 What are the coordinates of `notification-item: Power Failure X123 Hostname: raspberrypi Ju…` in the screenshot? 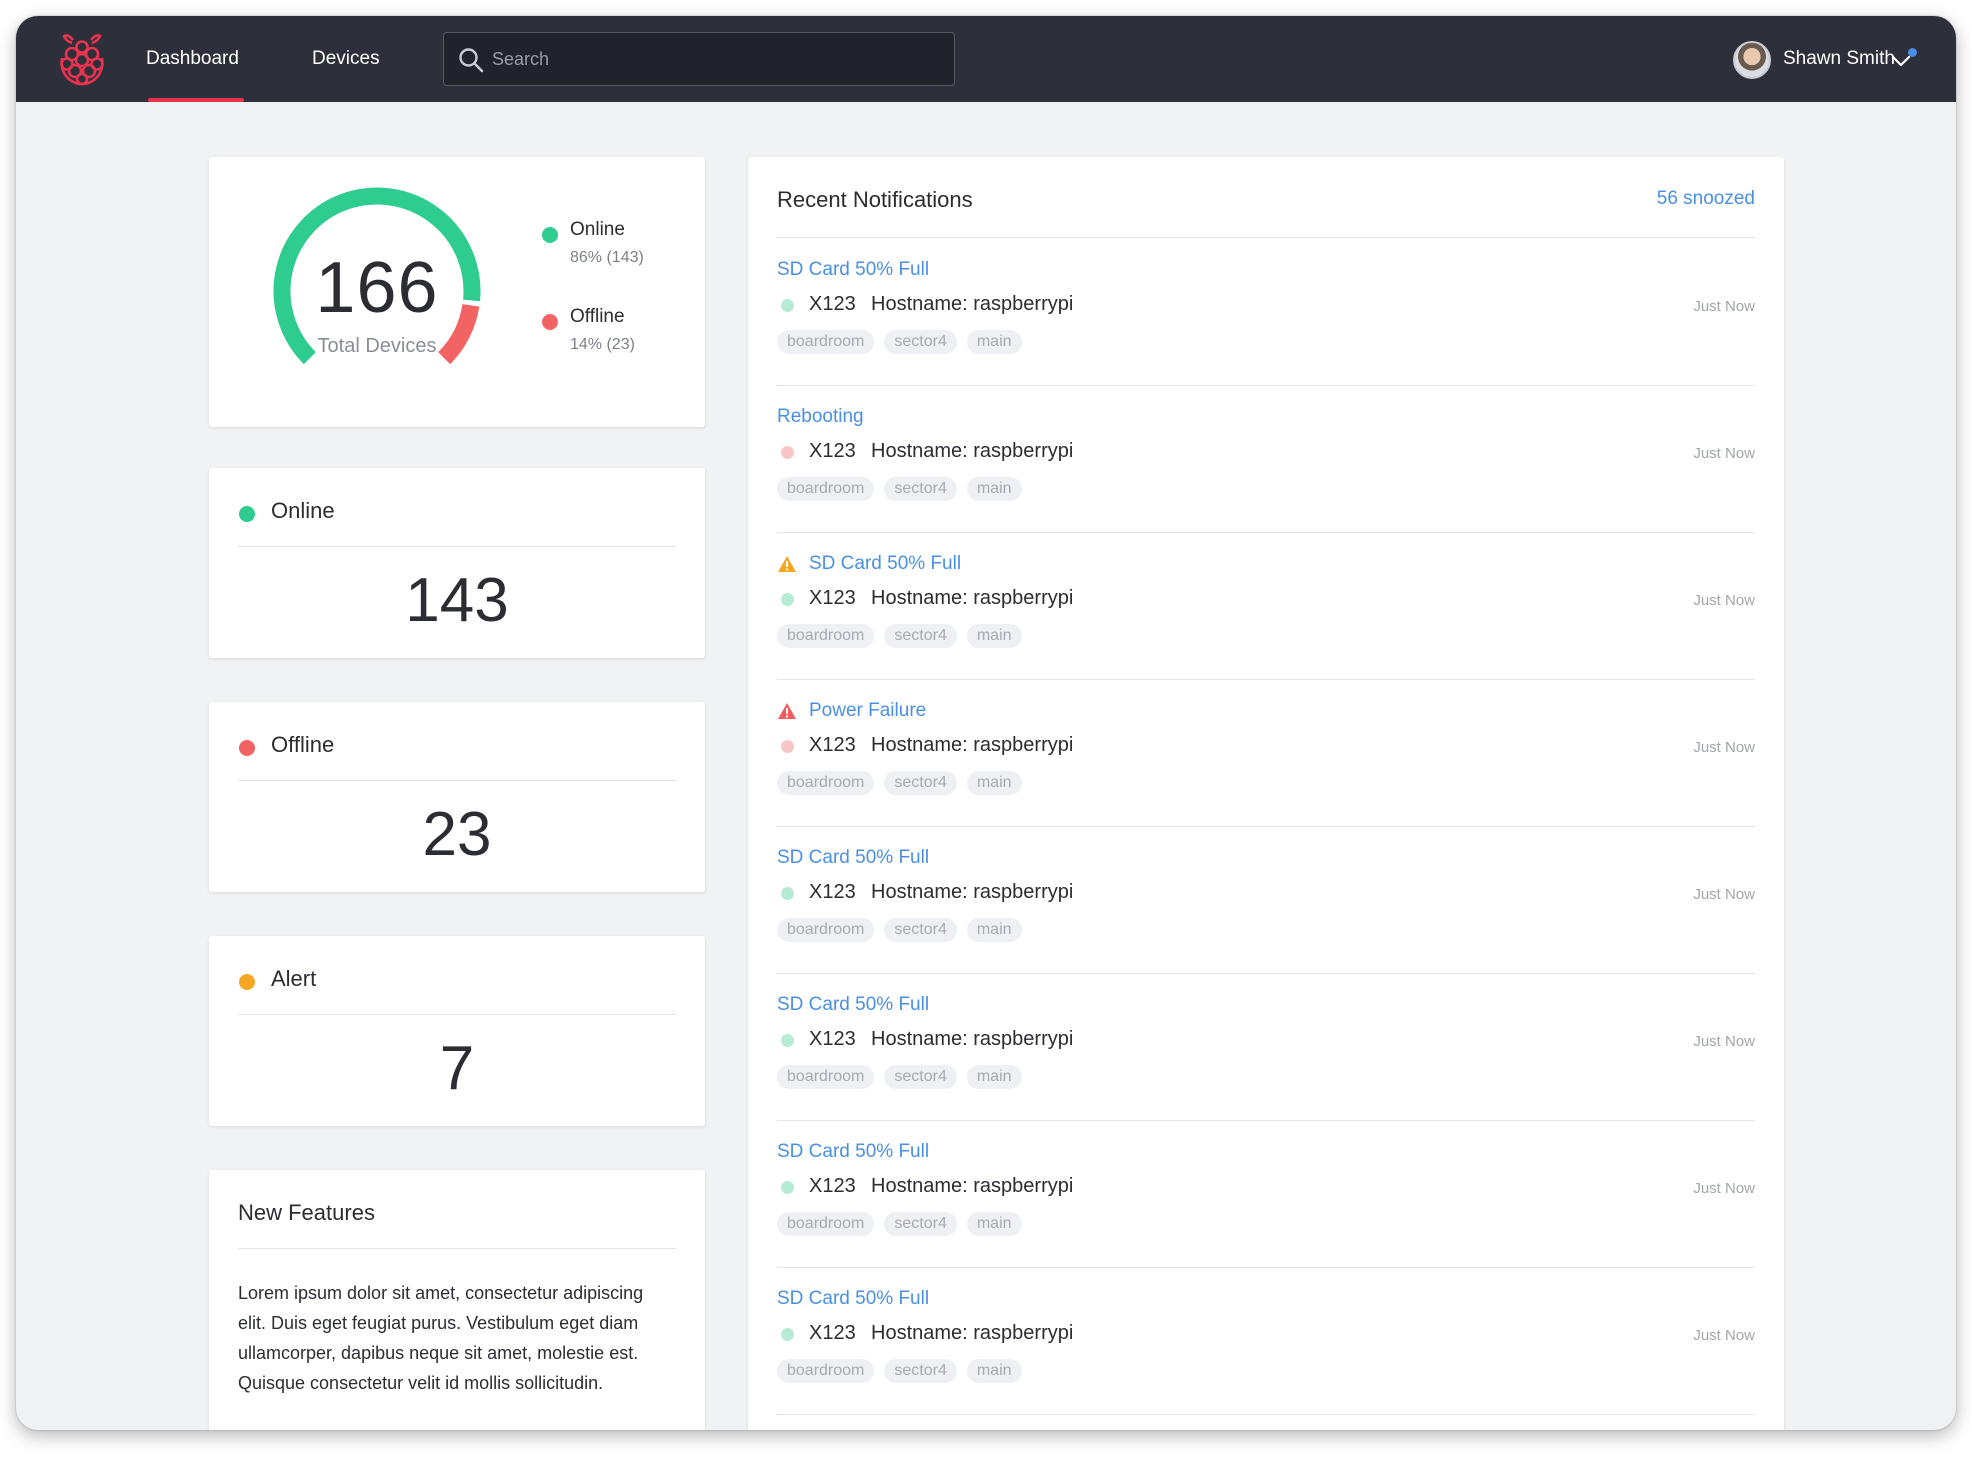 It's located at (1266, 753).